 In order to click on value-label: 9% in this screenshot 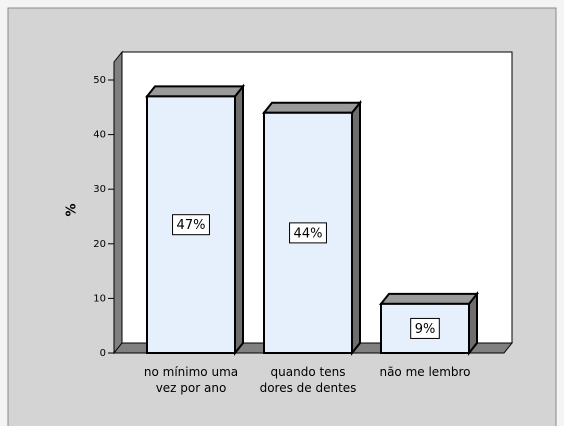, I will do `click(425, 329)`.